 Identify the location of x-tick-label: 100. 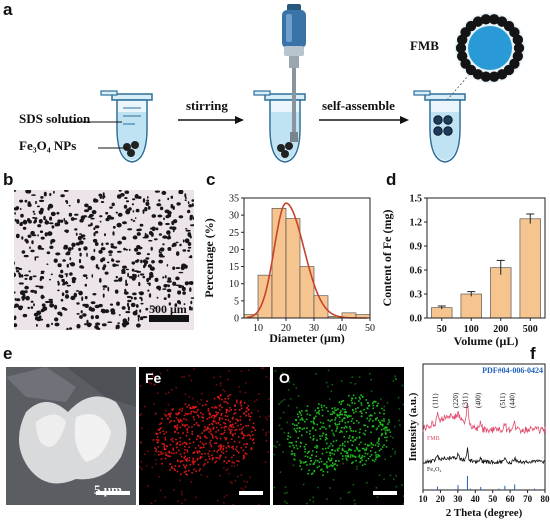
(471, 329).